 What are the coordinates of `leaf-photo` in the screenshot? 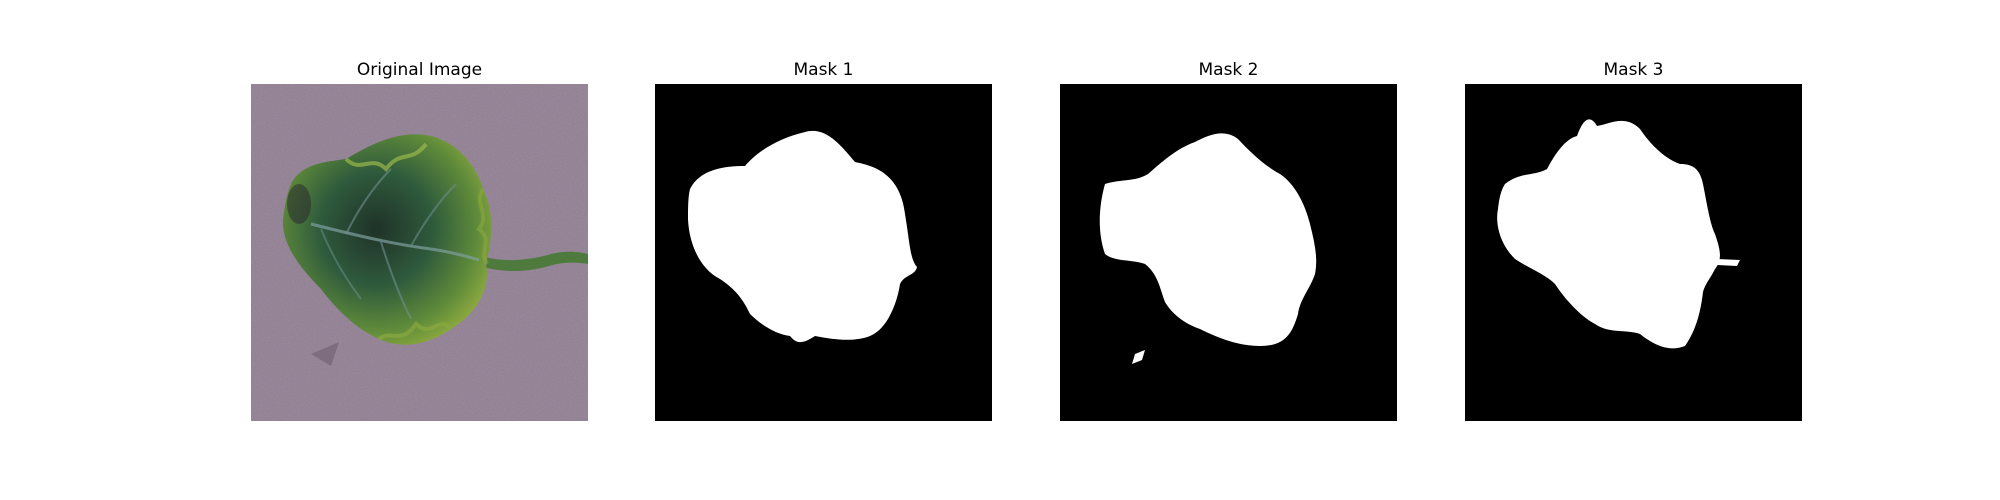 It's located at (419, 252).